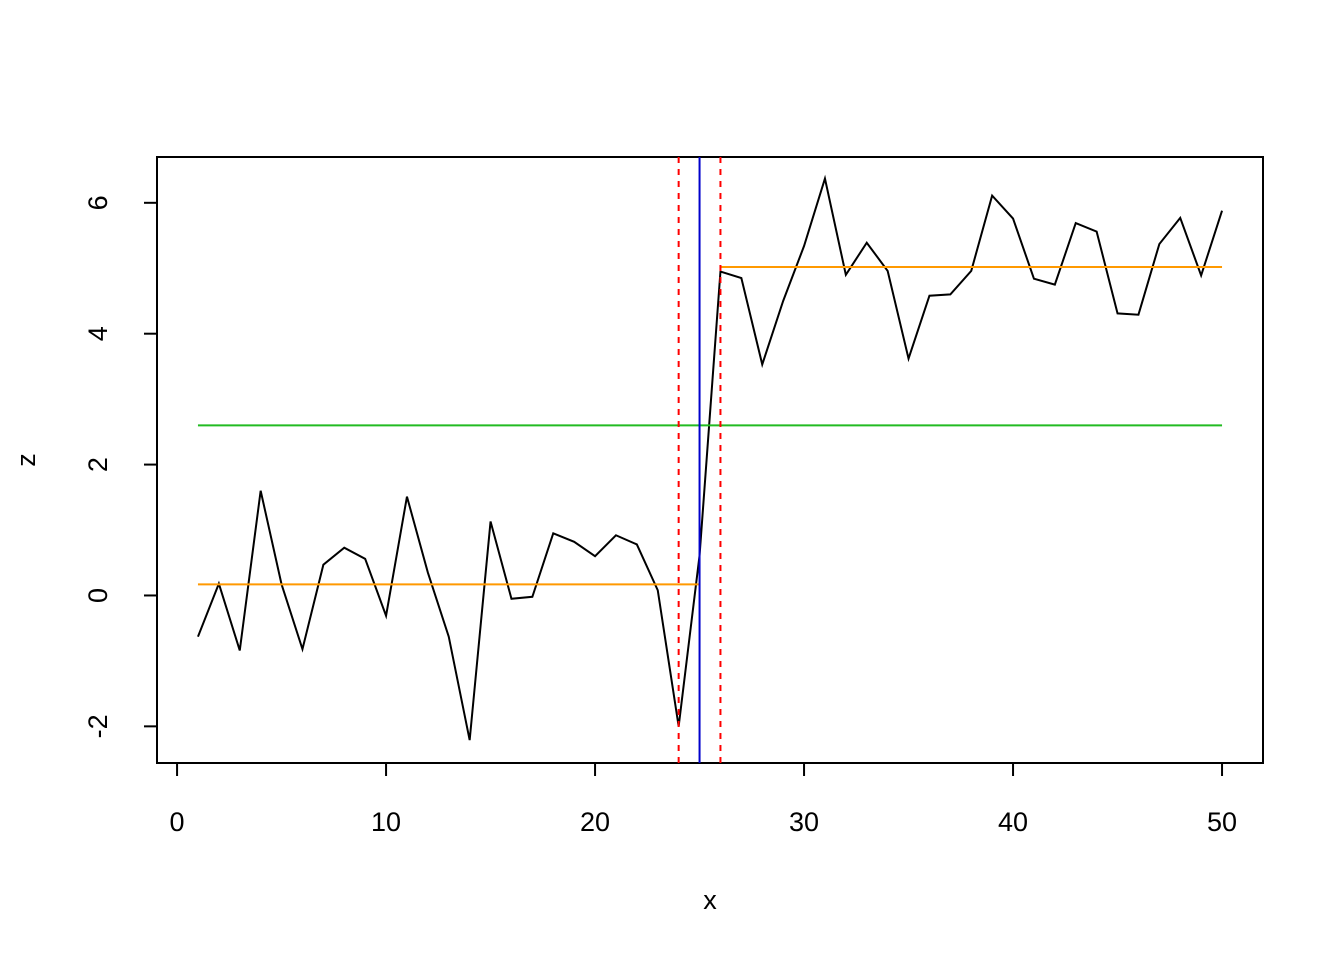 This screenshot has width=1344, height=960. I want to click on x-tick-label: 10, so click(386, 822).